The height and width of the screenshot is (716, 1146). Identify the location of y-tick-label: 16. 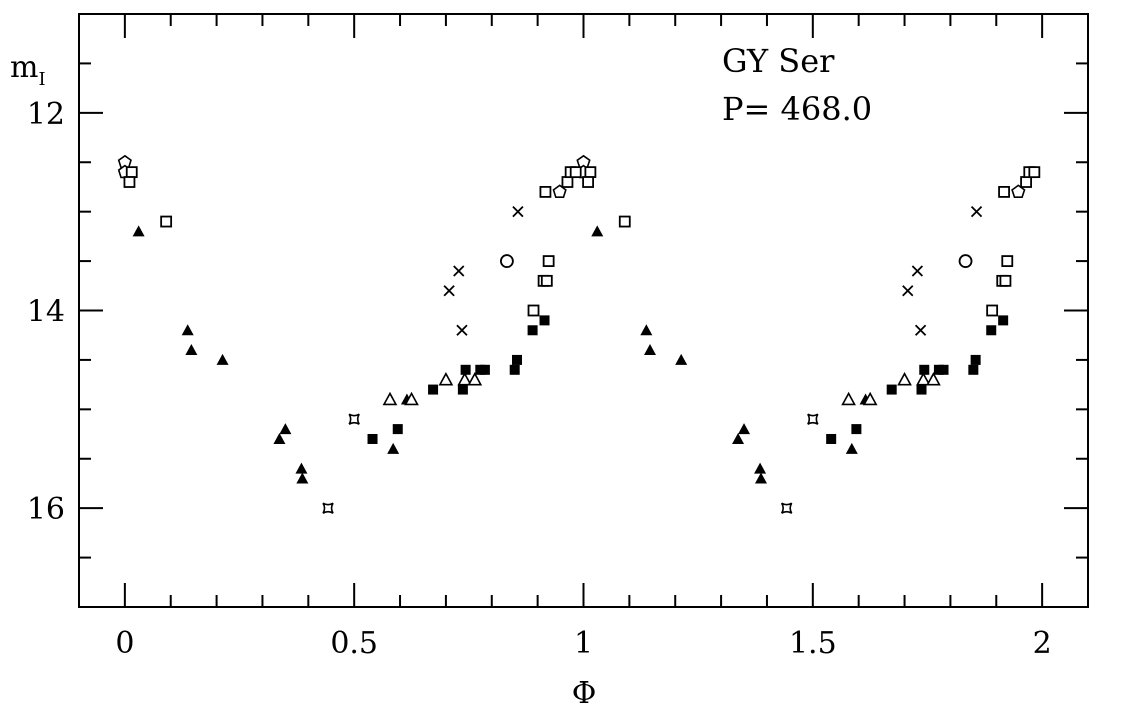
(46, 509).